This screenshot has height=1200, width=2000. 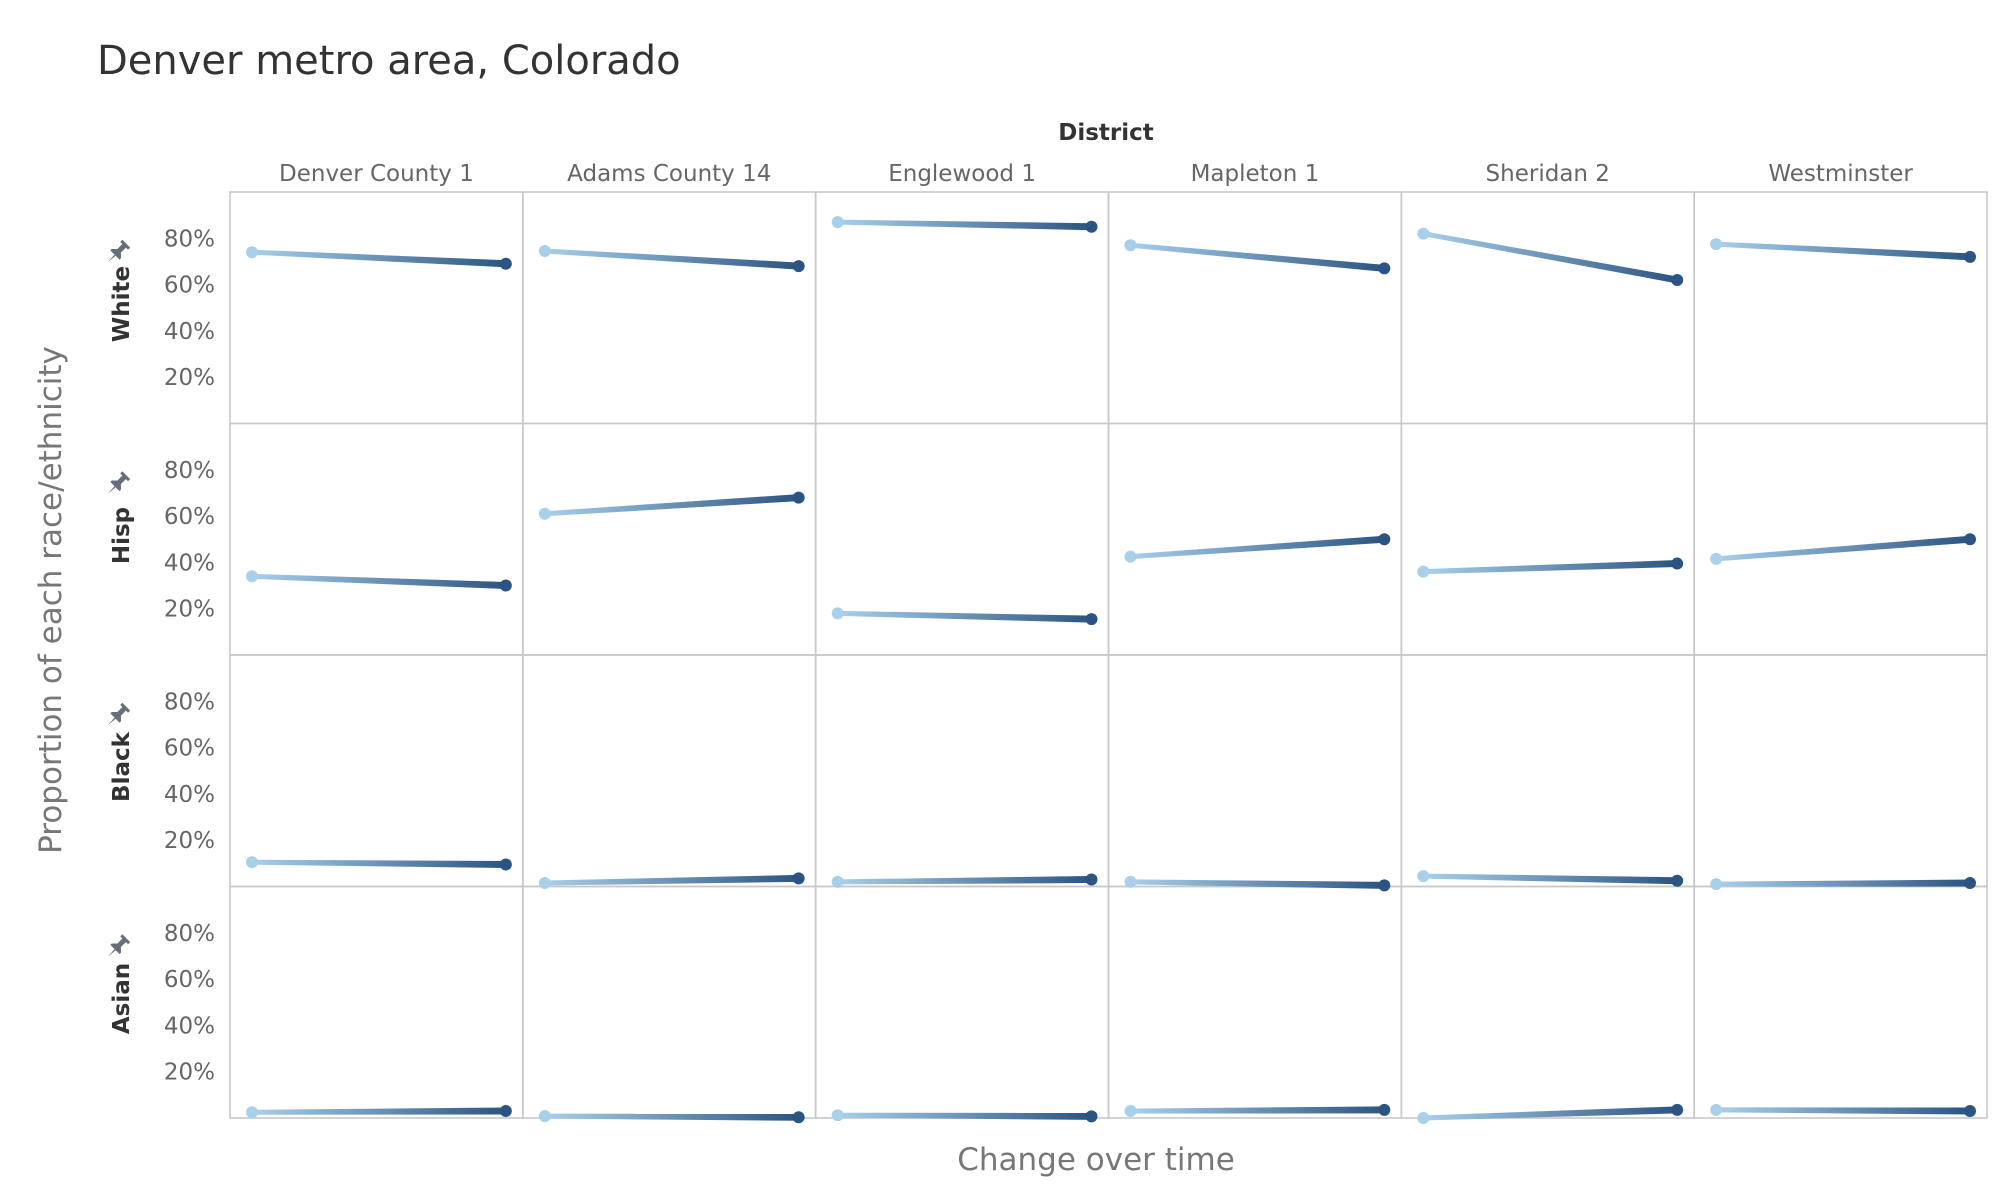 I want to click on y-axis-title: Proportion of each race/ethnicity, so click(x=51, y=600).